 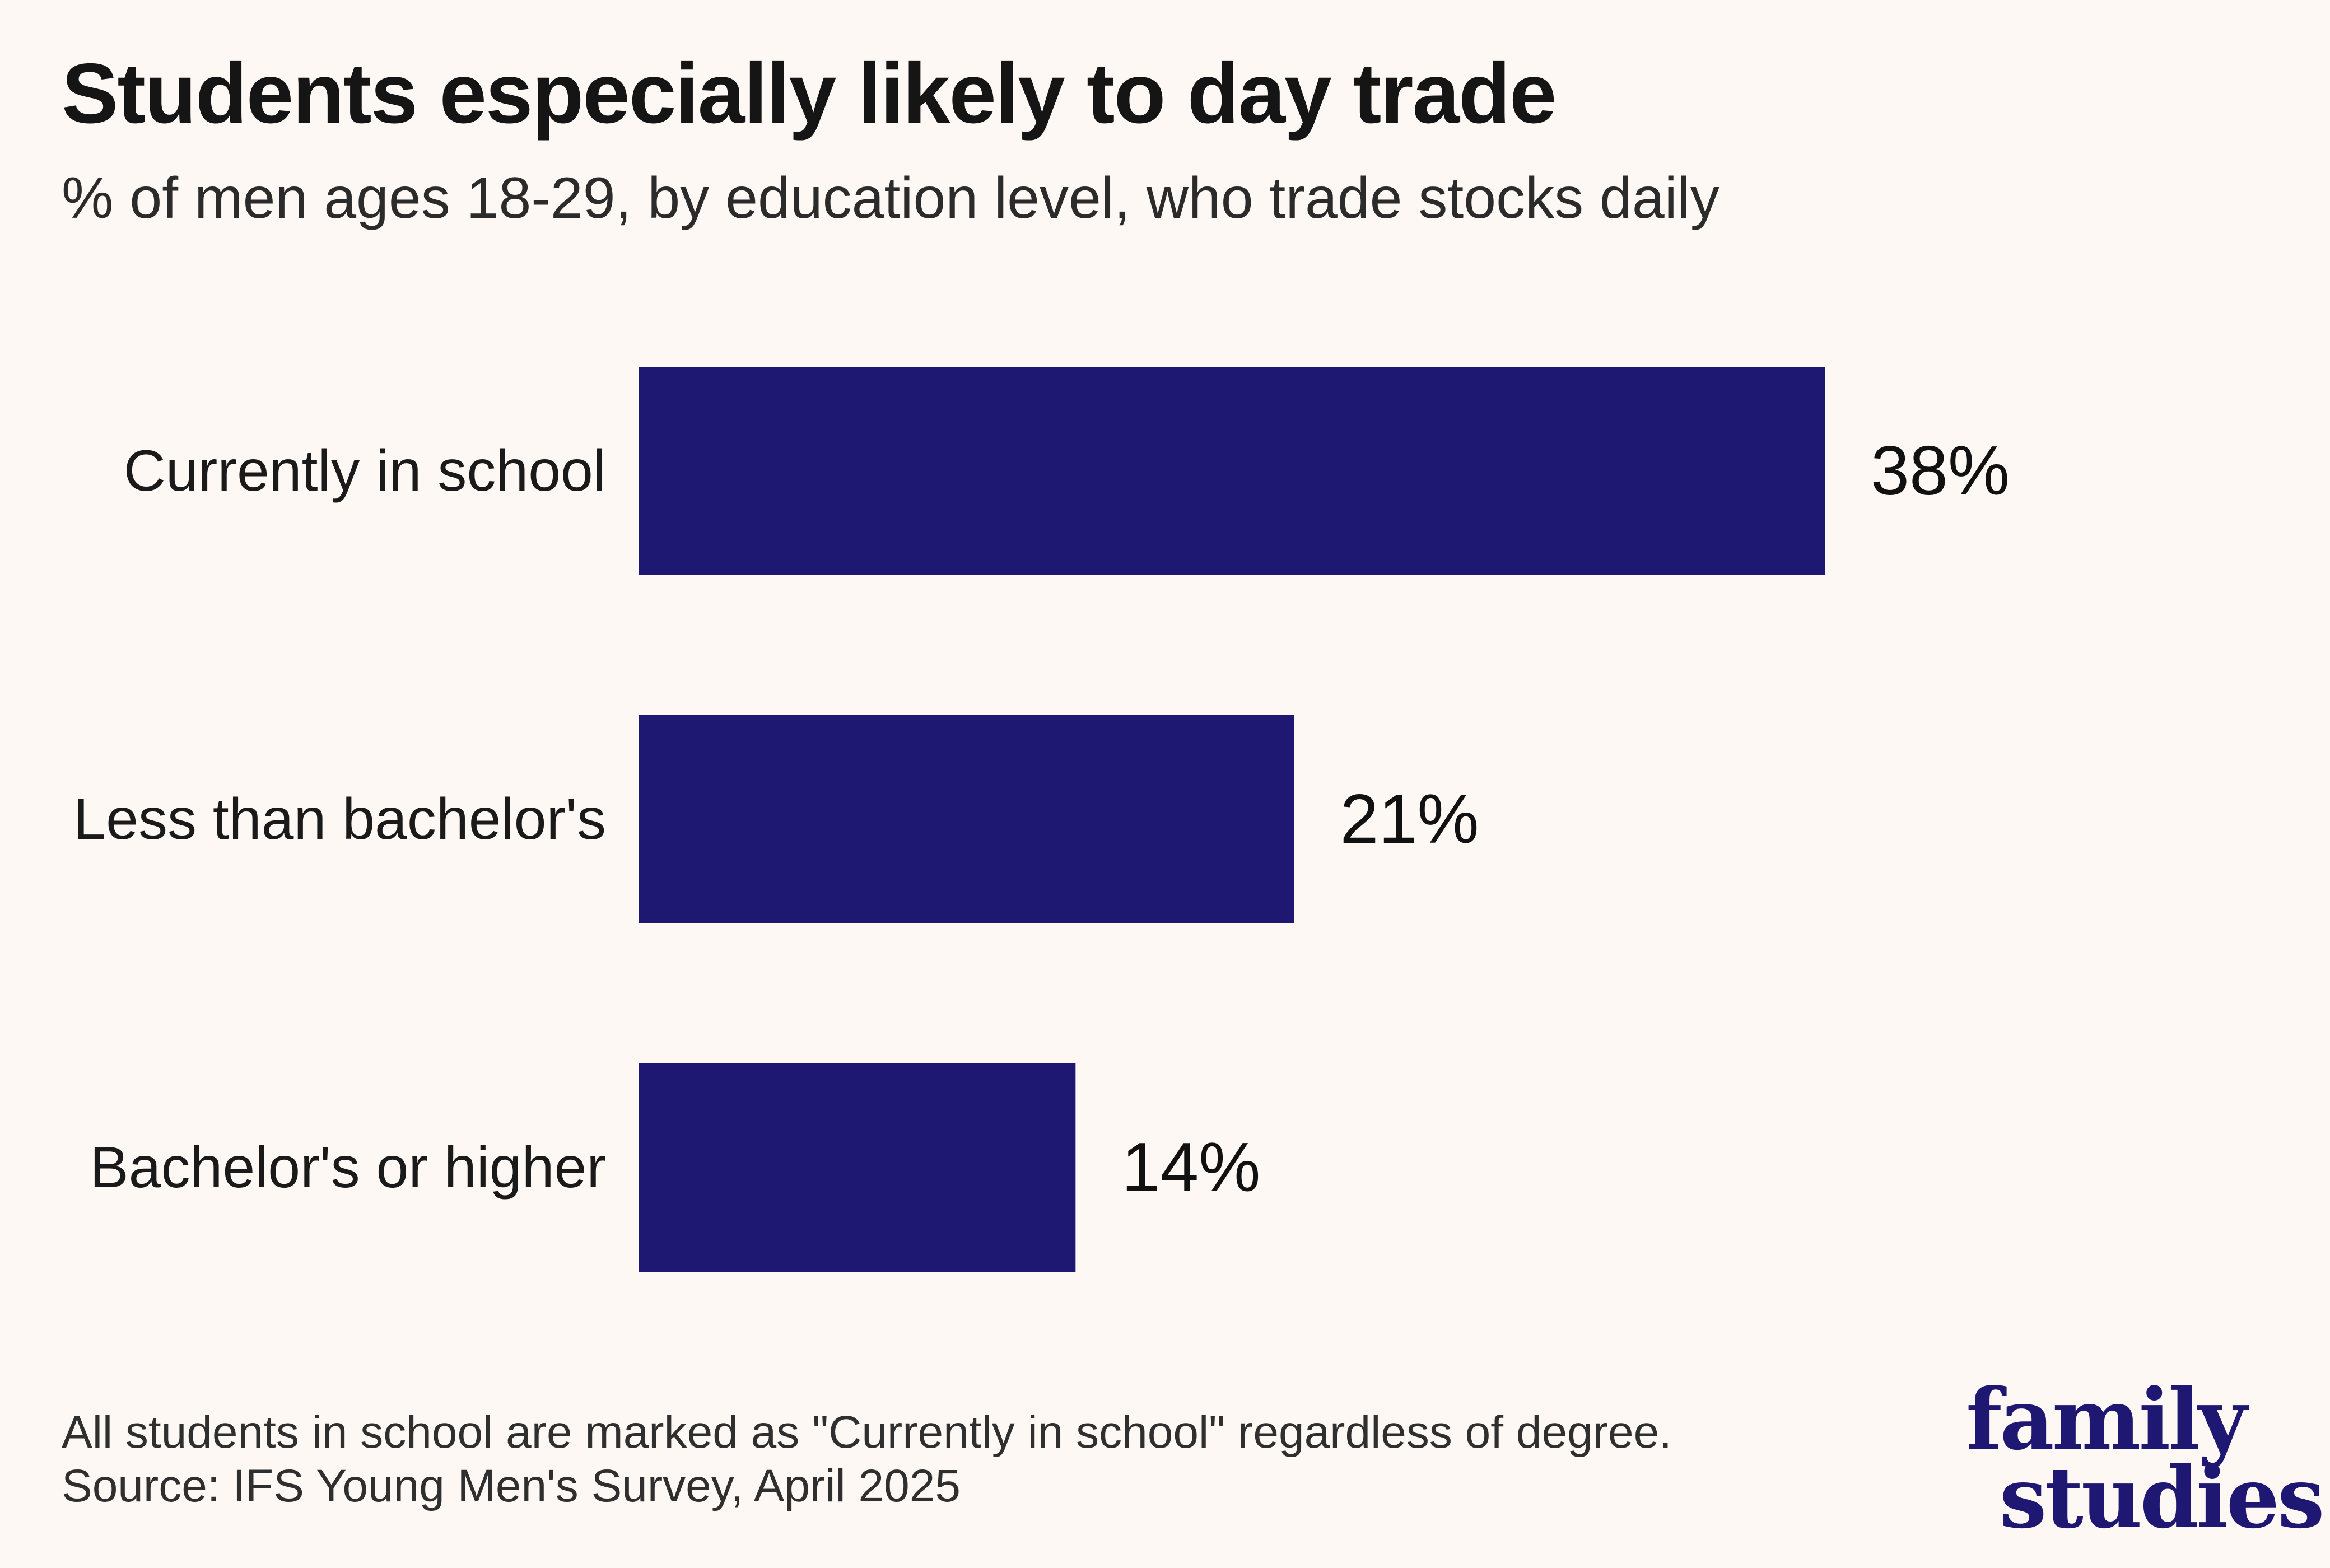 I want to click on family-studies-logo: family studies, so click(x=2140, y=1458).